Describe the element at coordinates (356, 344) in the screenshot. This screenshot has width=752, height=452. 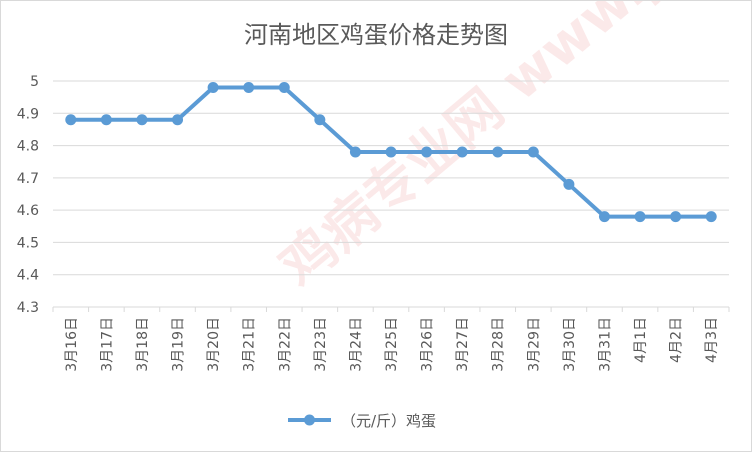
I see `x-tick-label: 3月24日` at that location.